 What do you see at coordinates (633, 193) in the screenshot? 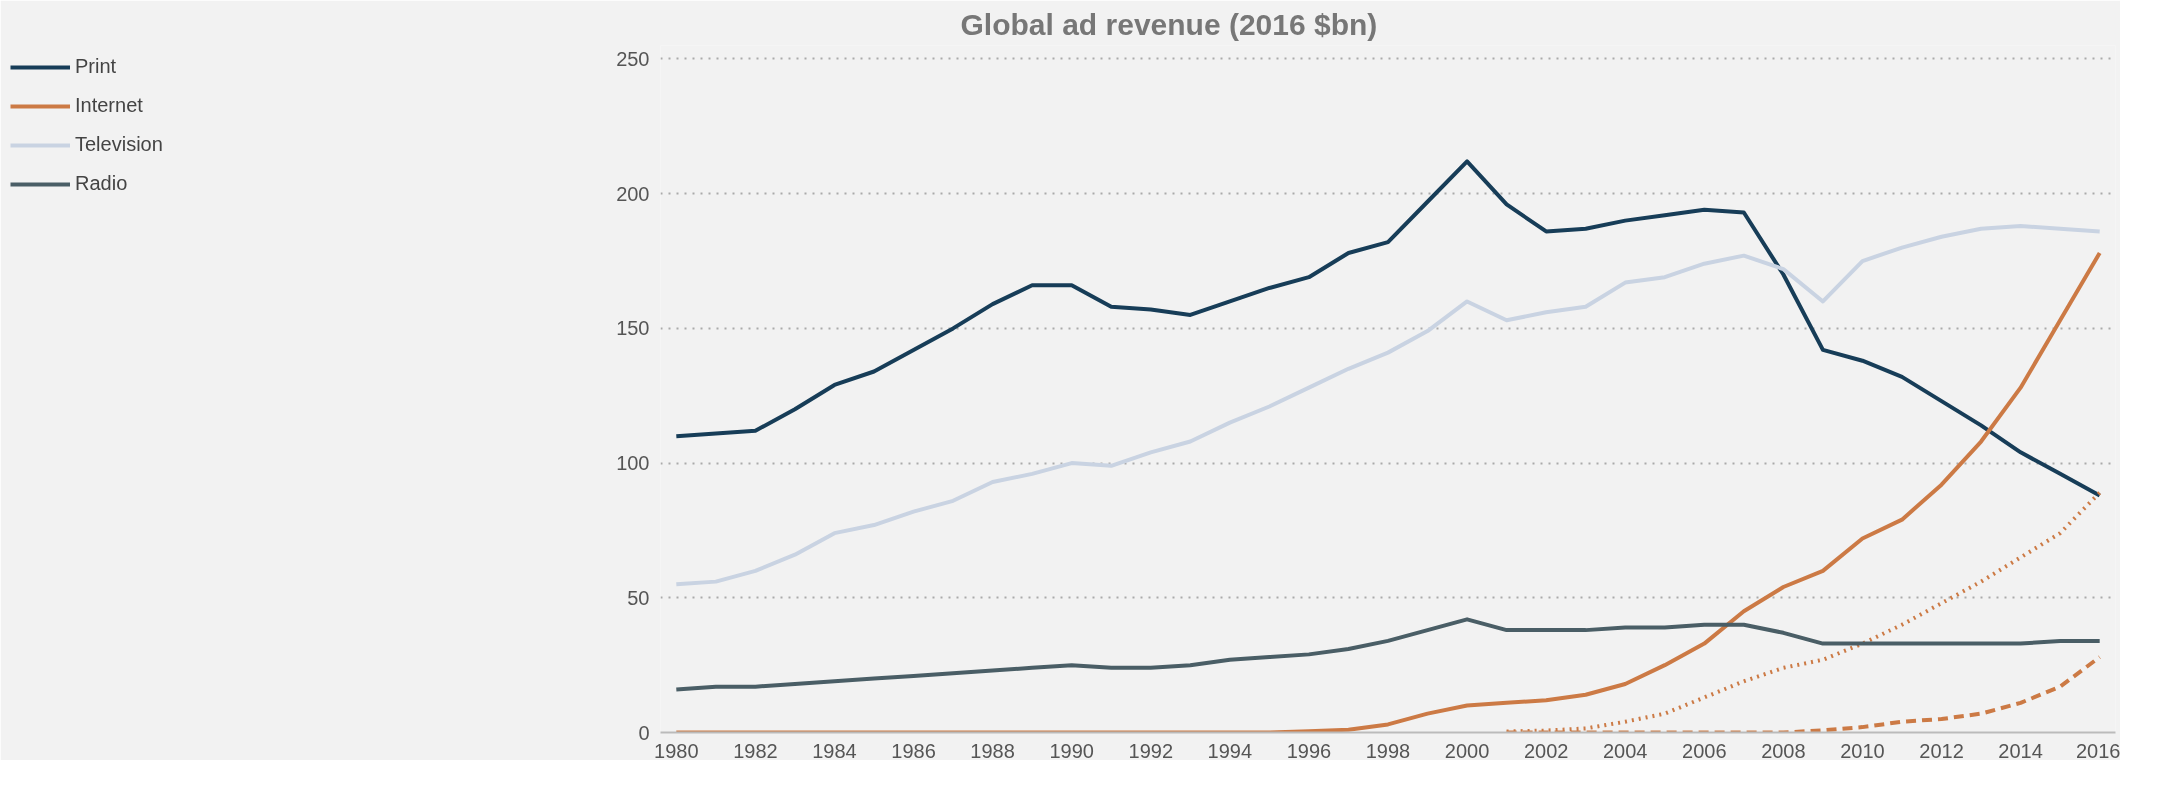
I see `y-tick-label: 200` at bounding box center [633, 193].